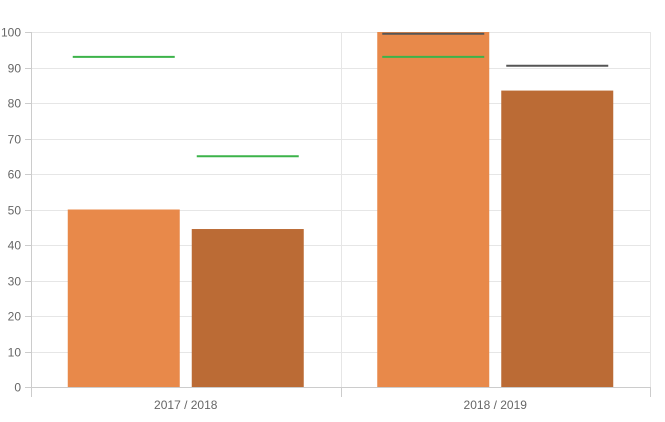  Describe the element at coordinates (15, 282) in the screenshot. I see `y-tick-label: 30` at that location.